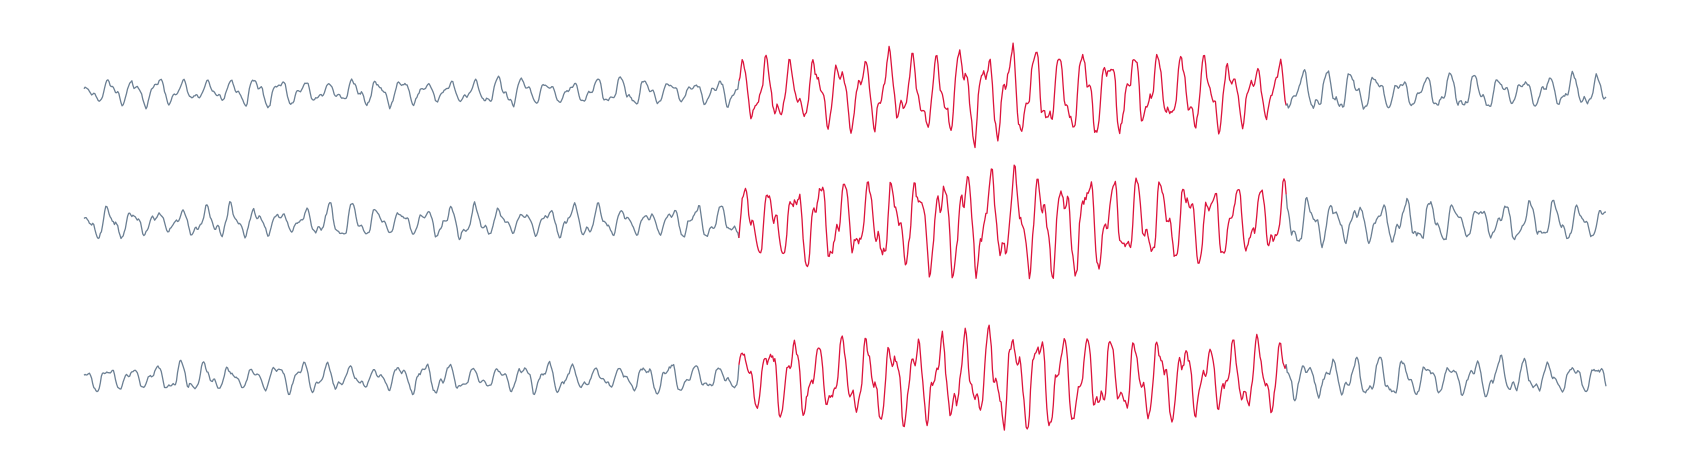 This screenshot has width=1688, height=449. What do you see at coordinates (1446, 221) in the screenshot?
I see `trace-2-post` at bounding box center [1446, 221].